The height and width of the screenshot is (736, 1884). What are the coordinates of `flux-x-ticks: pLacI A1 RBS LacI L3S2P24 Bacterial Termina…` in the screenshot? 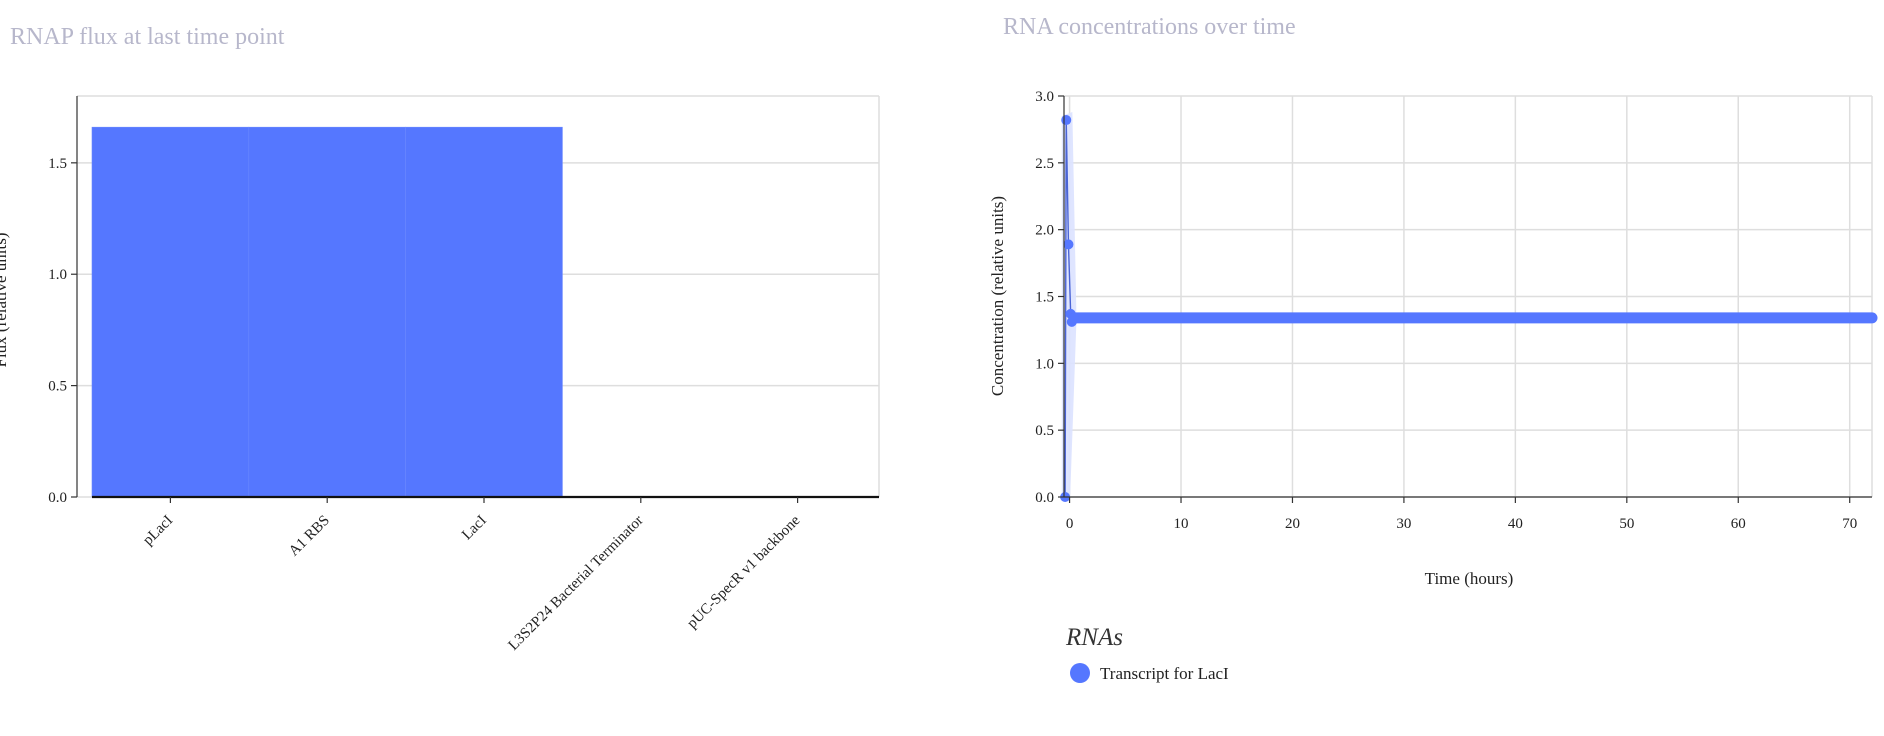 It's located at (472, 575).